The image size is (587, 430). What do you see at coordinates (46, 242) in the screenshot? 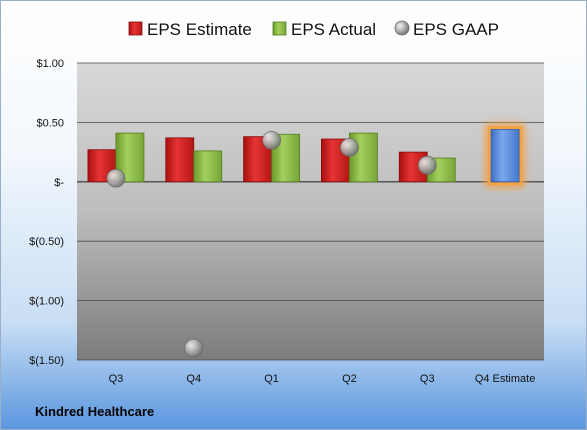
I see `y-tick-label: $(0.50)` at bounding box center [46, 242].